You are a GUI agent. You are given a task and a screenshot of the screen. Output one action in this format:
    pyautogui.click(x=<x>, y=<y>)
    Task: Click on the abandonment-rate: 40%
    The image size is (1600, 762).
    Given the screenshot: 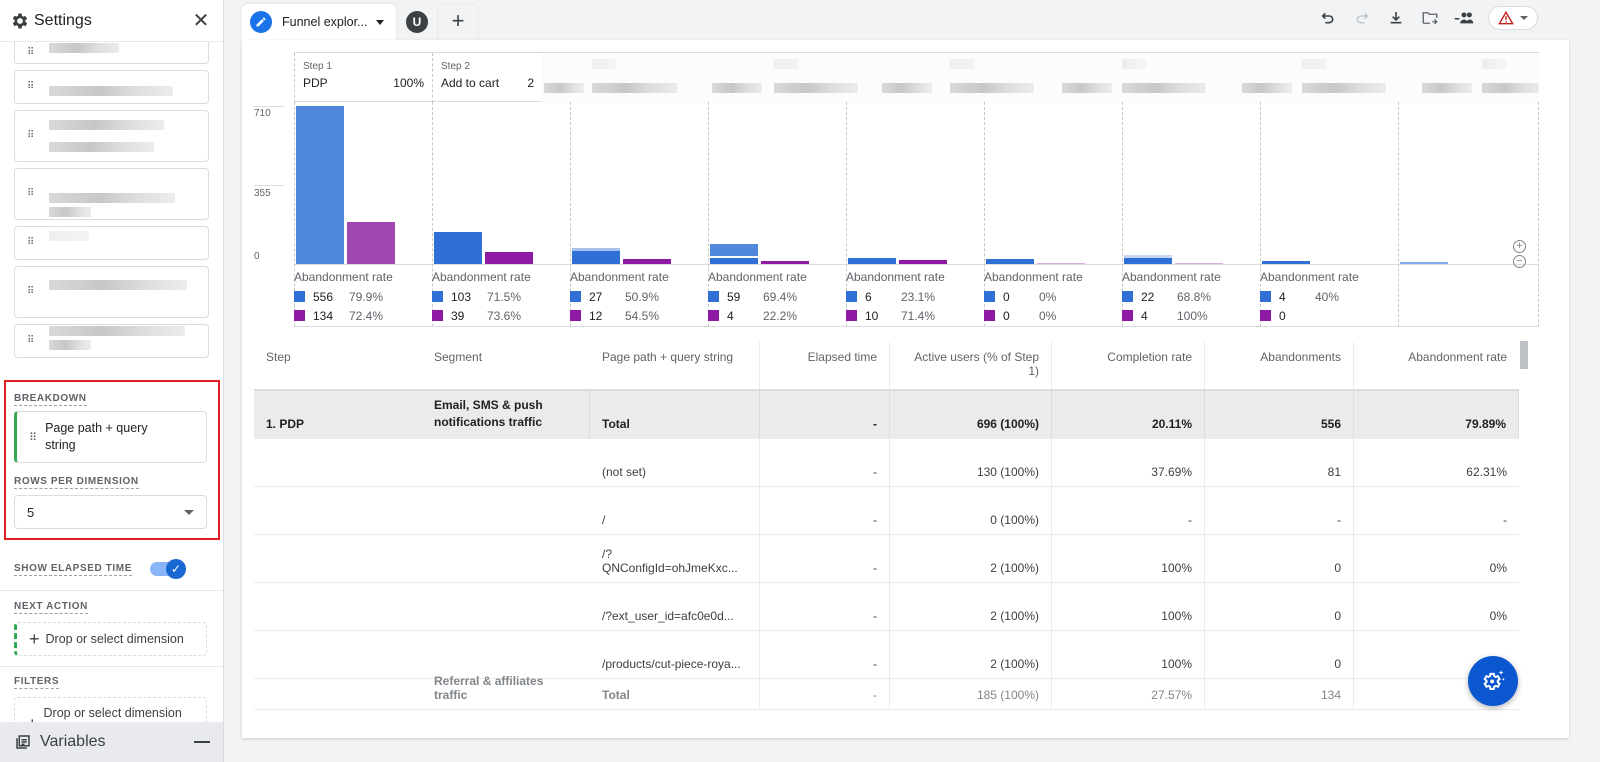 What is the action you would take?
    pyautogui.click(x=1327, y=296)
    